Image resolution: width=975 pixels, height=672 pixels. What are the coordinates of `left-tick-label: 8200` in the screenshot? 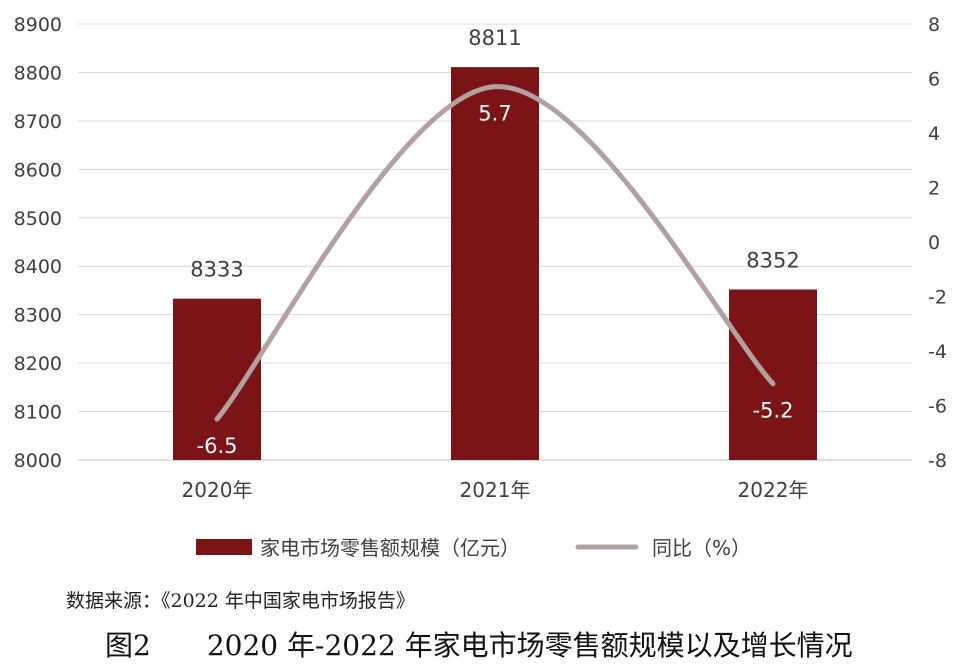 It's located at (38, 364).